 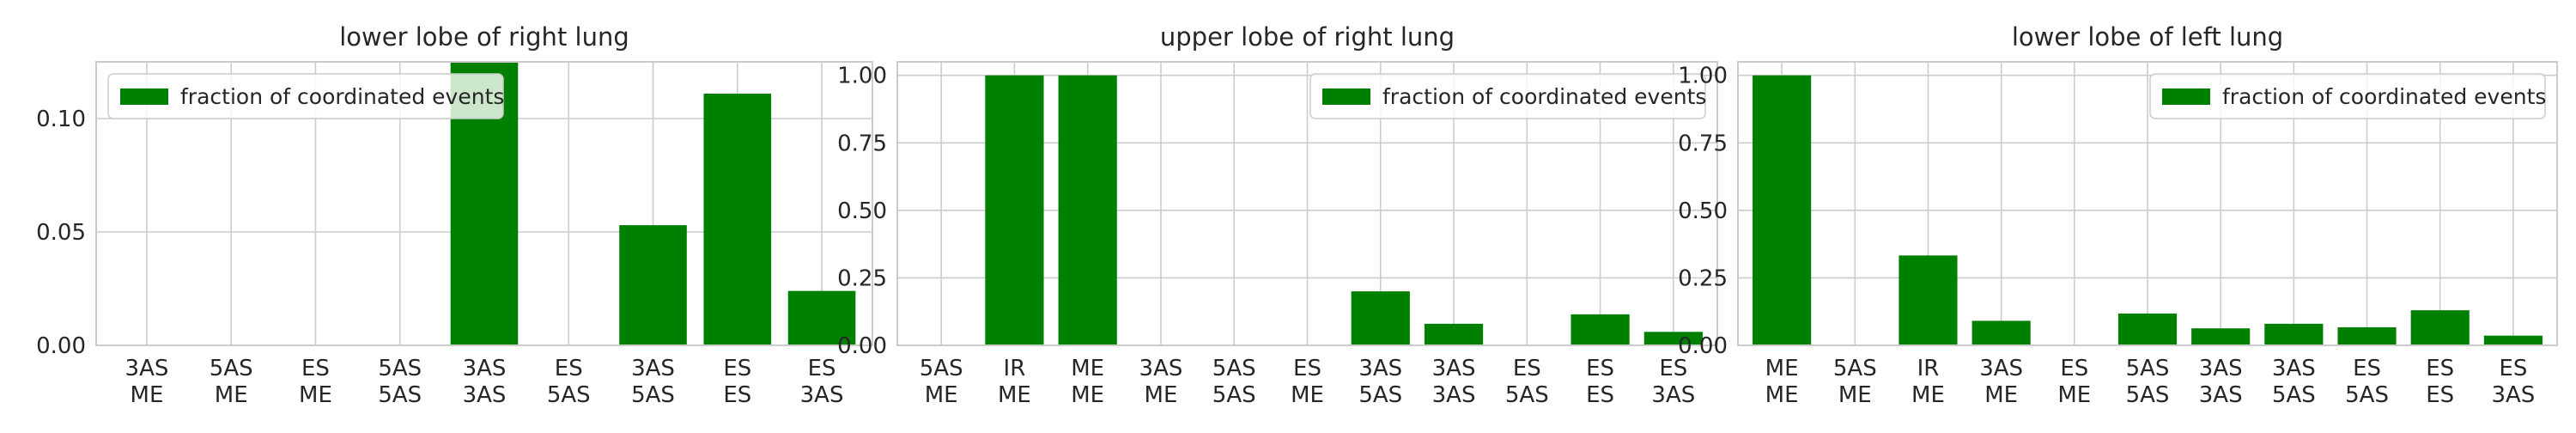 What do you see at coordinates (61, 233) in the screenshot?
I see `y-tick-label: 0.05` at bounding box center [61, 233].